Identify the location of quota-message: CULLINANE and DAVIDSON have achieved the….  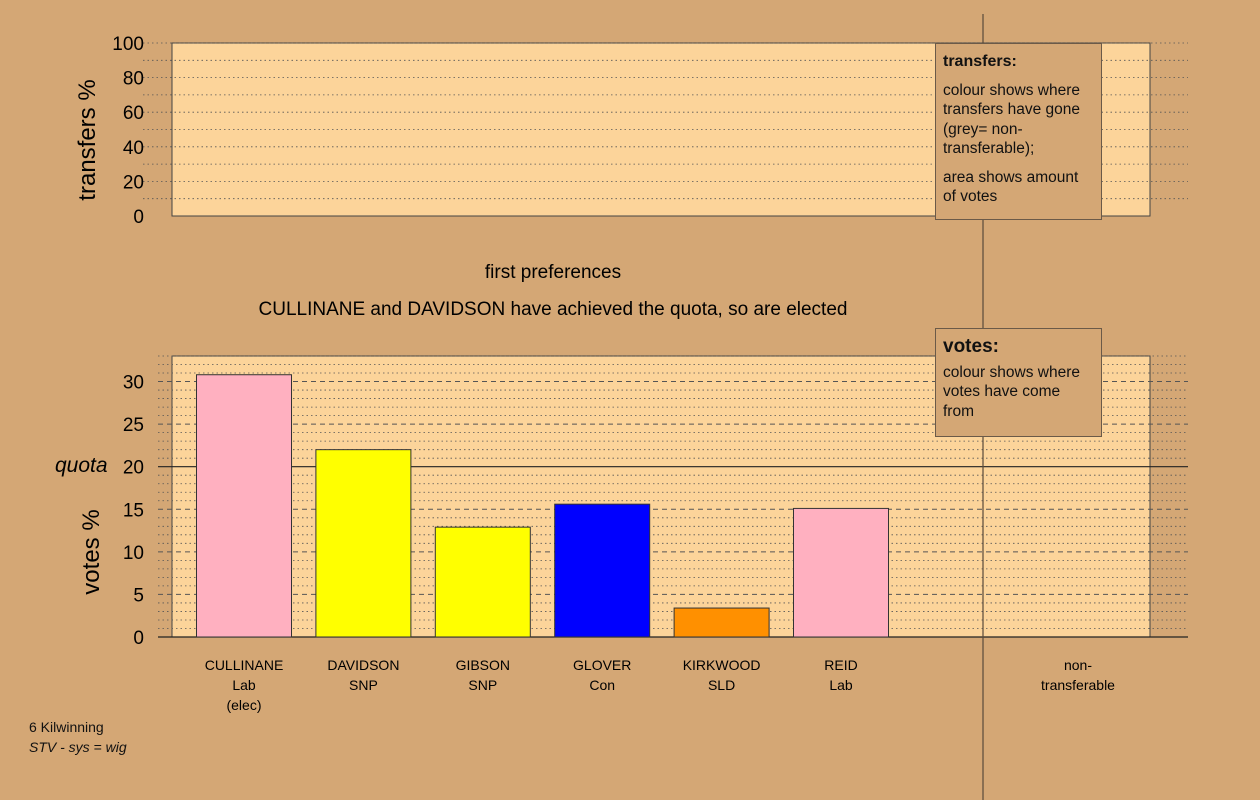
(553, 309).